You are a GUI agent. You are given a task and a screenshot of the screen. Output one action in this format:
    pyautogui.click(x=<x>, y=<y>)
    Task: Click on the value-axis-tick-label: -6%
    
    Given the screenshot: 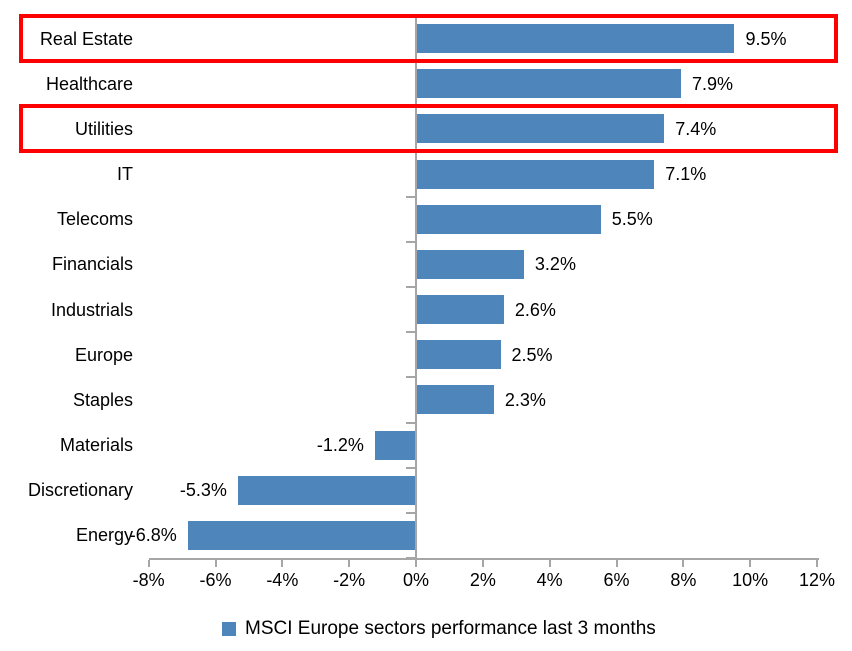 What is the action you would take?
    pyautogui.click(x=215, y=580)
    